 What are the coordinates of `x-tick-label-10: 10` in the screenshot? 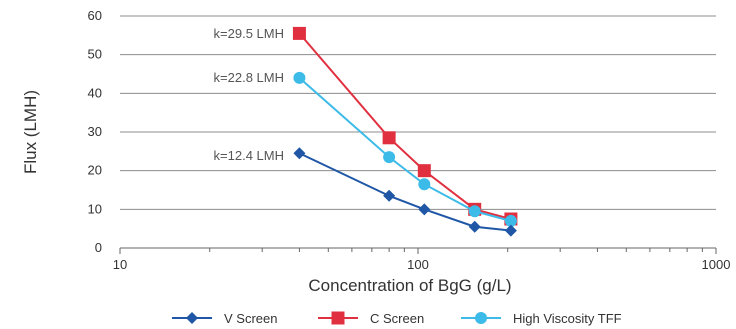 It's located at (120, 264).